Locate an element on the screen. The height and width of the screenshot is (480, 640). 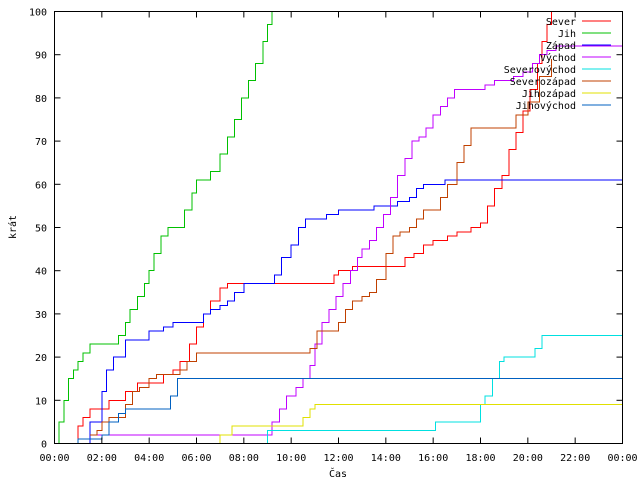
x-tick-label: 10:00 is located at coordinates (291, 458).